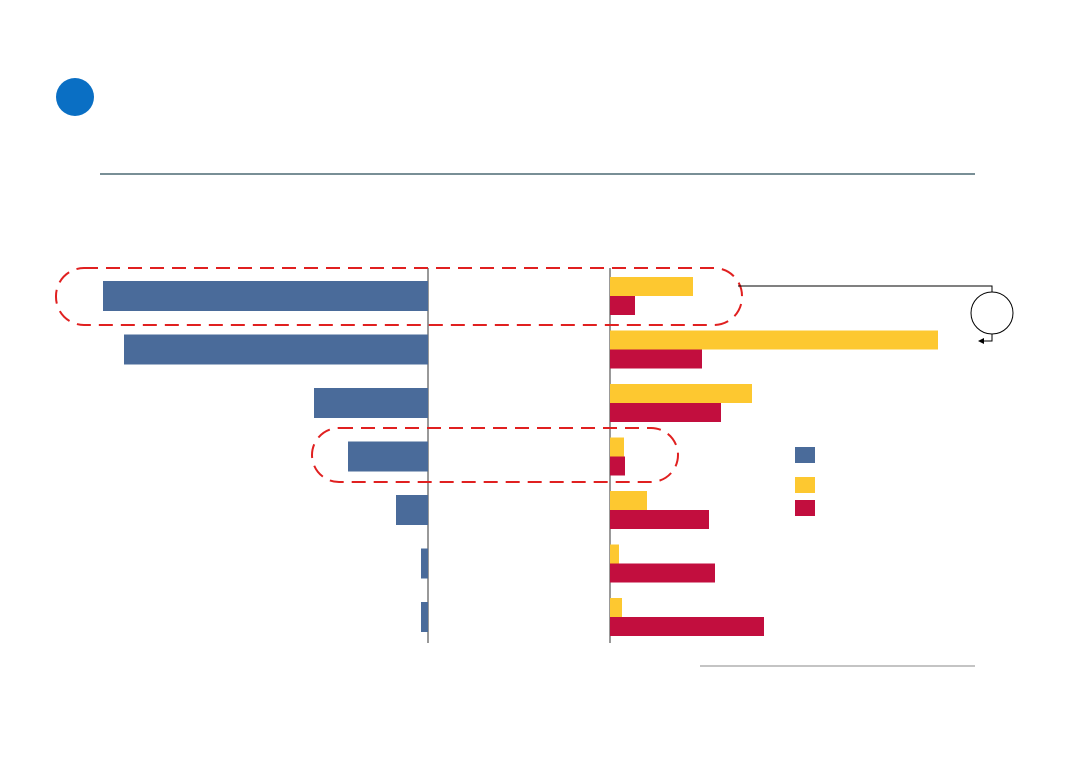 This screenshot has height=761, width=1076. I want to click on arrow-head, so click(981, 341).